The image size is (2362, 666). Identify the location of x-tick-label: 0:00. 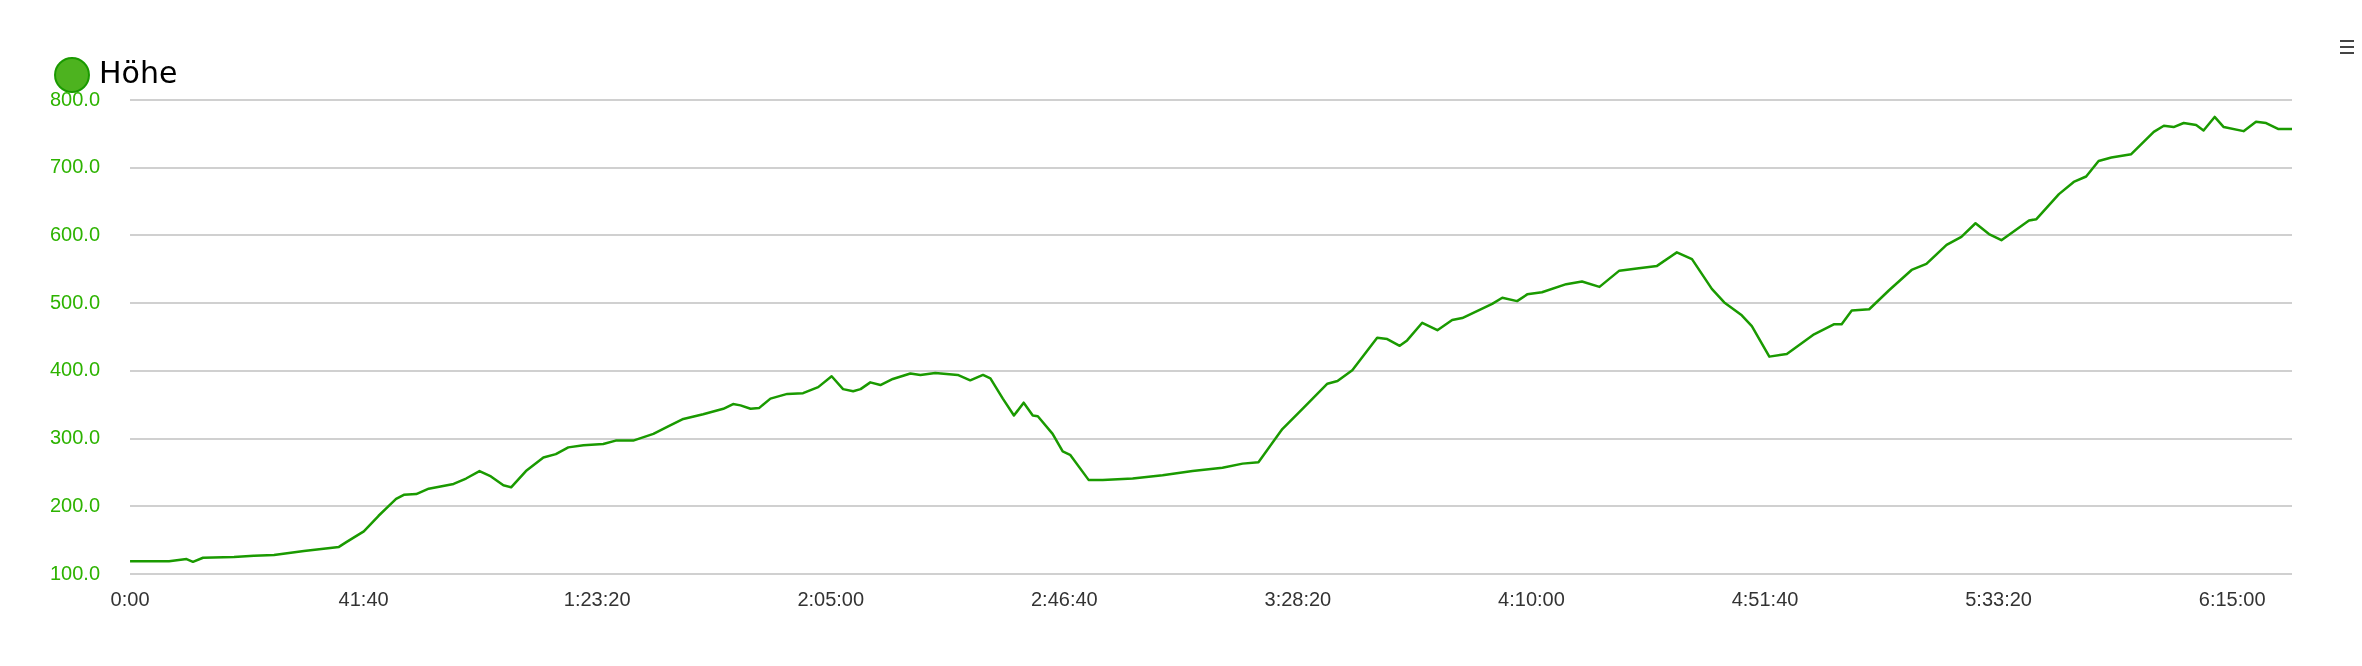
(130, 598).